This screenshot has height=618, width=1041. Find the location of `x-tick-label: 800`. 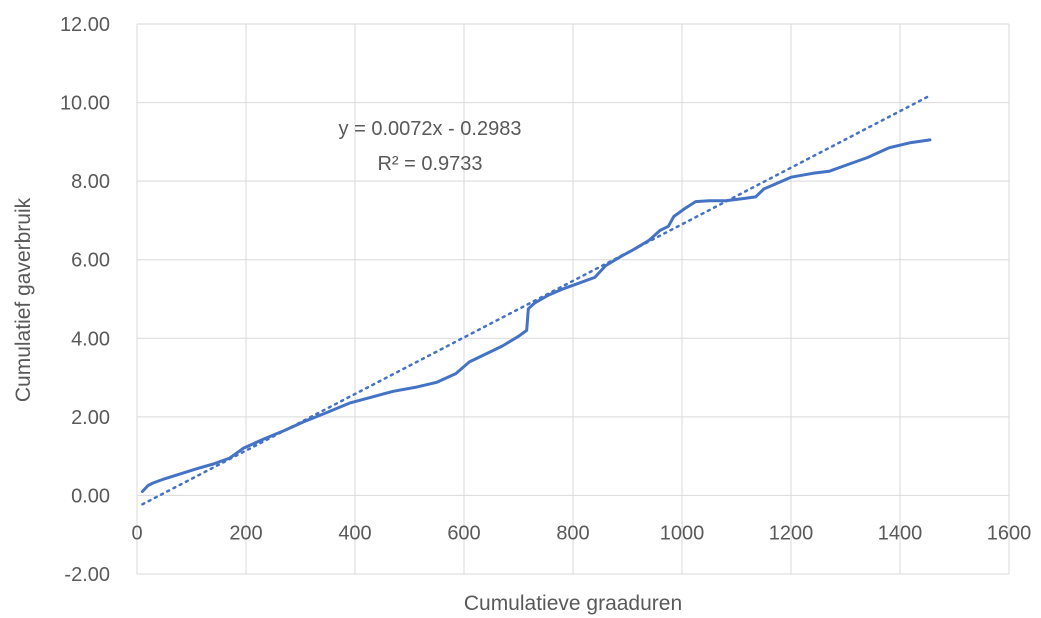

x-tick-label: 800 is located at coordinates (572, 533).